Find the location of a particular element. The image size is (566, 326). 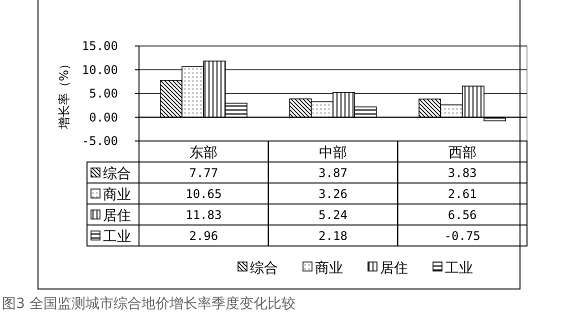

data-label: 2.61 is located at coordinates (462, 194).